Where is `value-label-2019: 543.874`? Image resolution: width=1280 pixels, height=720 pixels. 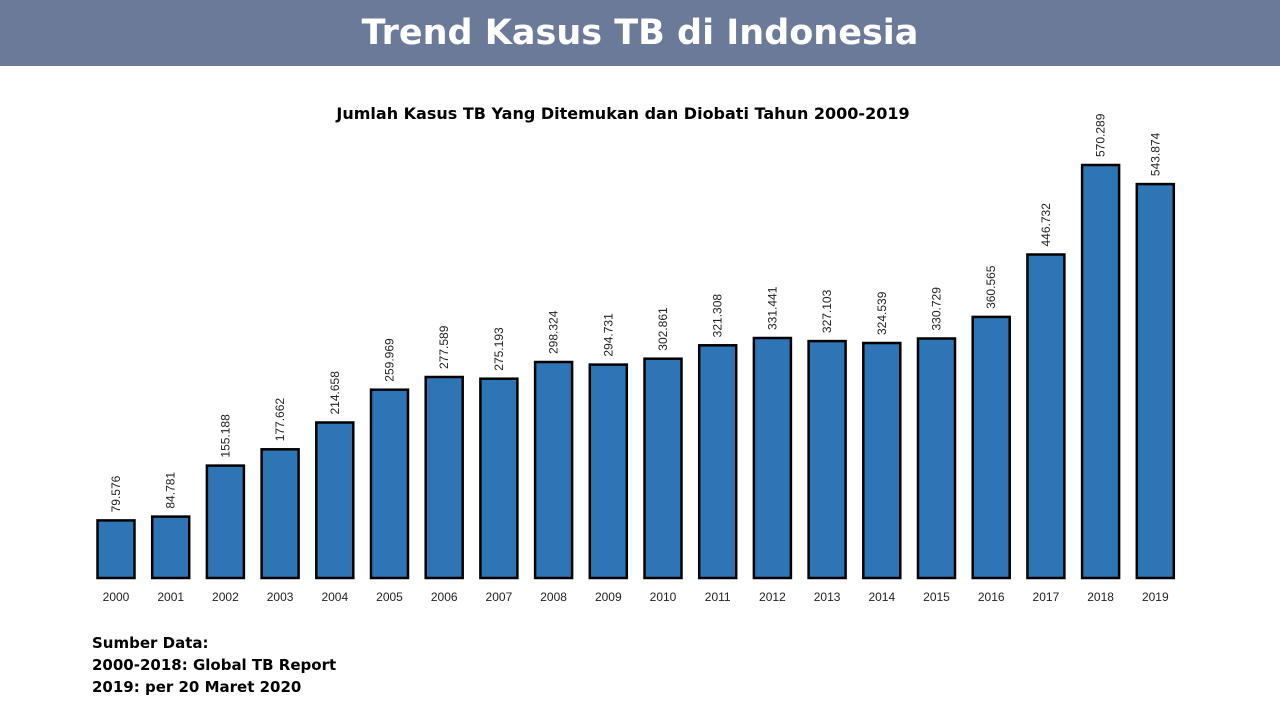 value-label-2019: 543.874 is located at coordinates (1155, 154).